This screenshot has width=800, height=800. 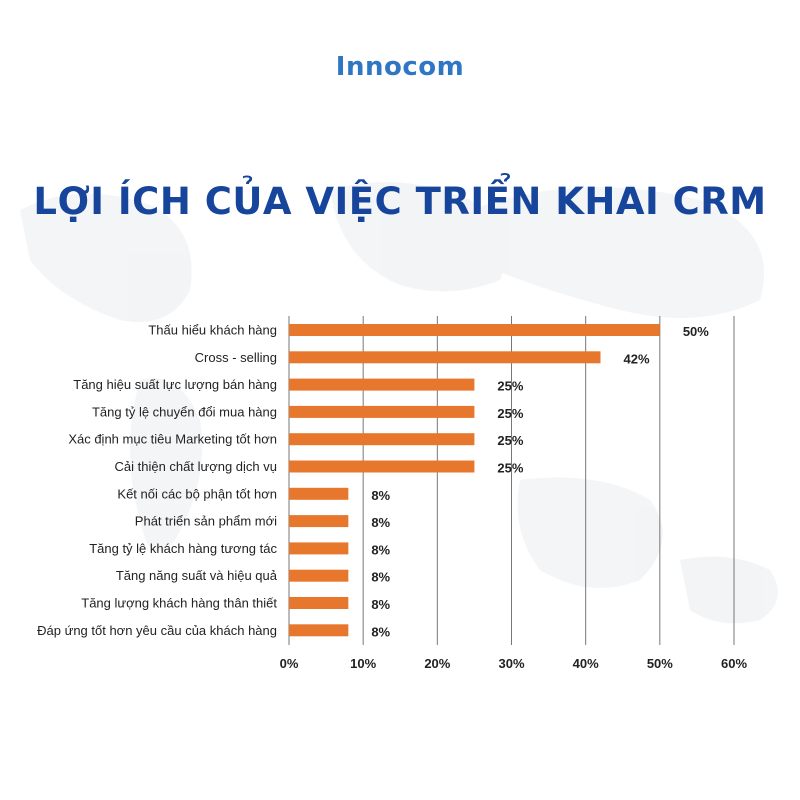 I want to click on category-label: Kết nối các bộ phận tốt hơn, so click(x=197, y=493).